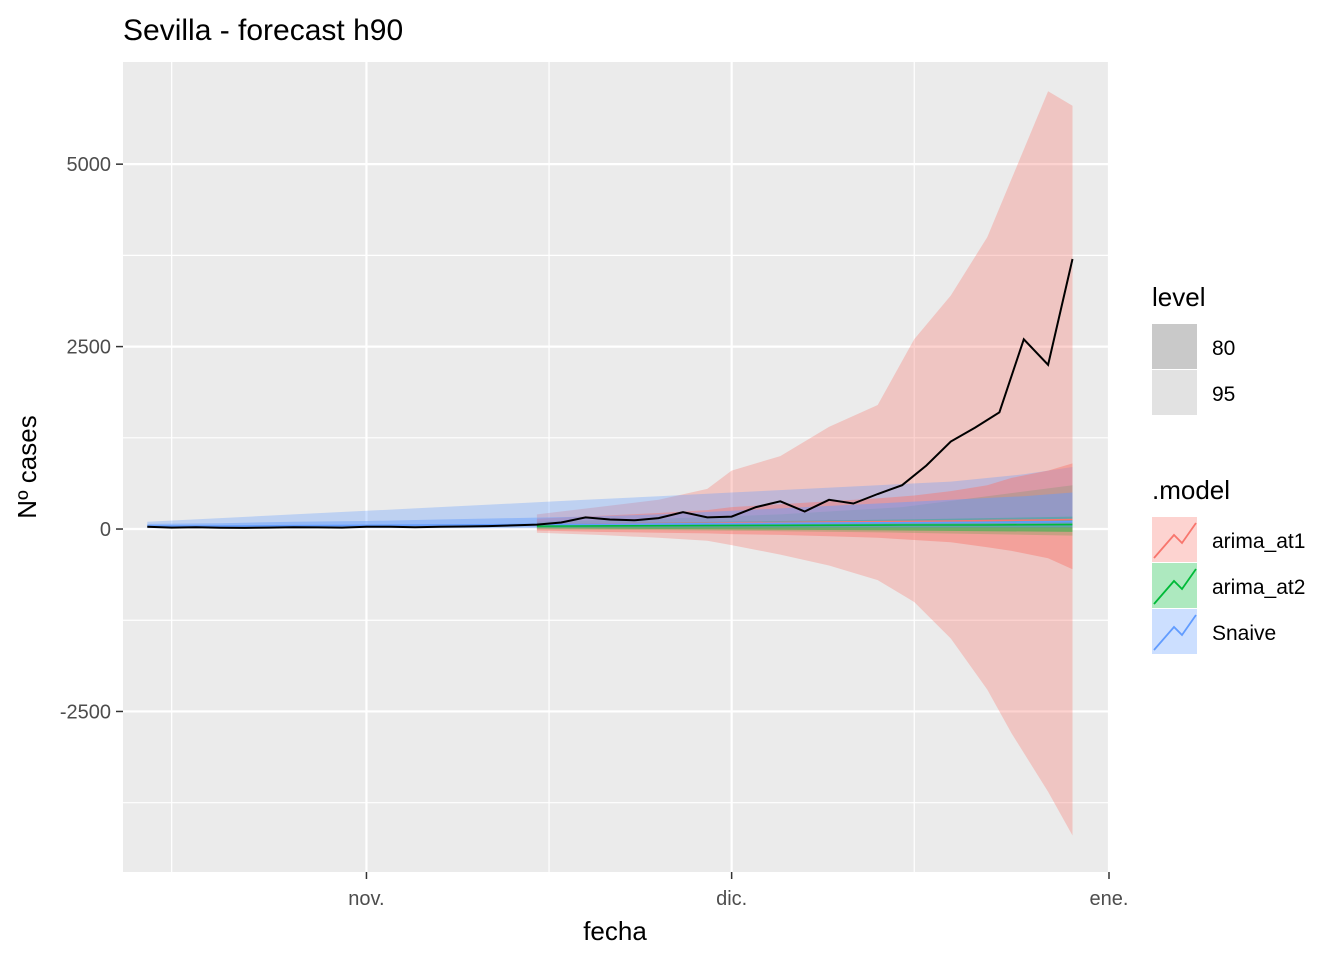 This screenshot has height=960, width=1344. What do you see at coordinates (1223, 348) in the screenshot?
I see `legend-level-label: 80` at bounding box center [1223, 348].